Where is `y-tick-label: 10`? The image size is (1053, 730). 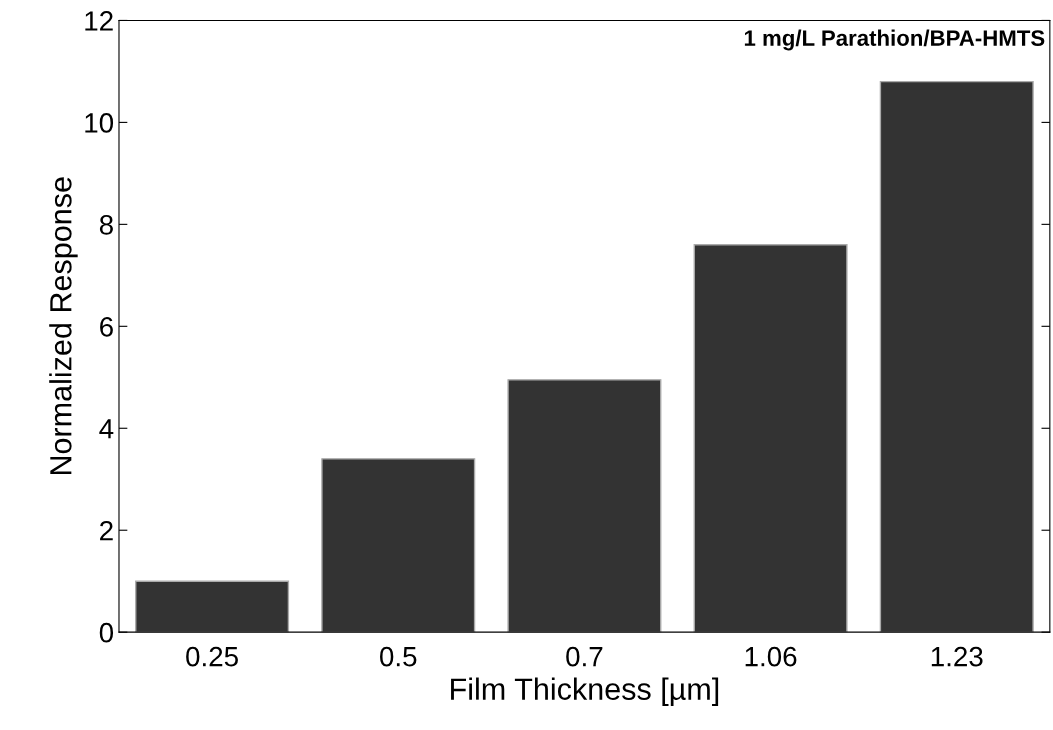 y-tick-label: 10 is located at coordinates (99, 123).